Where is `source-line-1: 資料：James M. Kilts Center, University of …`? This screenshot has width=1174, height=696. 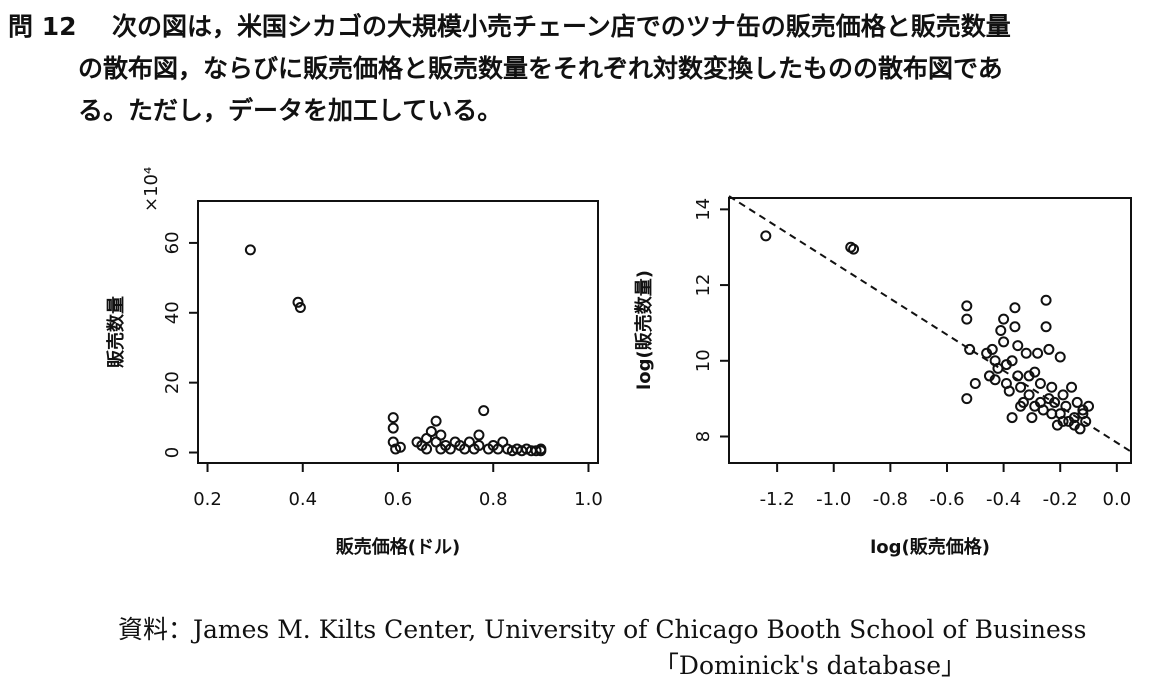 source-line-1: 資料：James M. Kilts Center, University of … is located at coordinates (602, 629).